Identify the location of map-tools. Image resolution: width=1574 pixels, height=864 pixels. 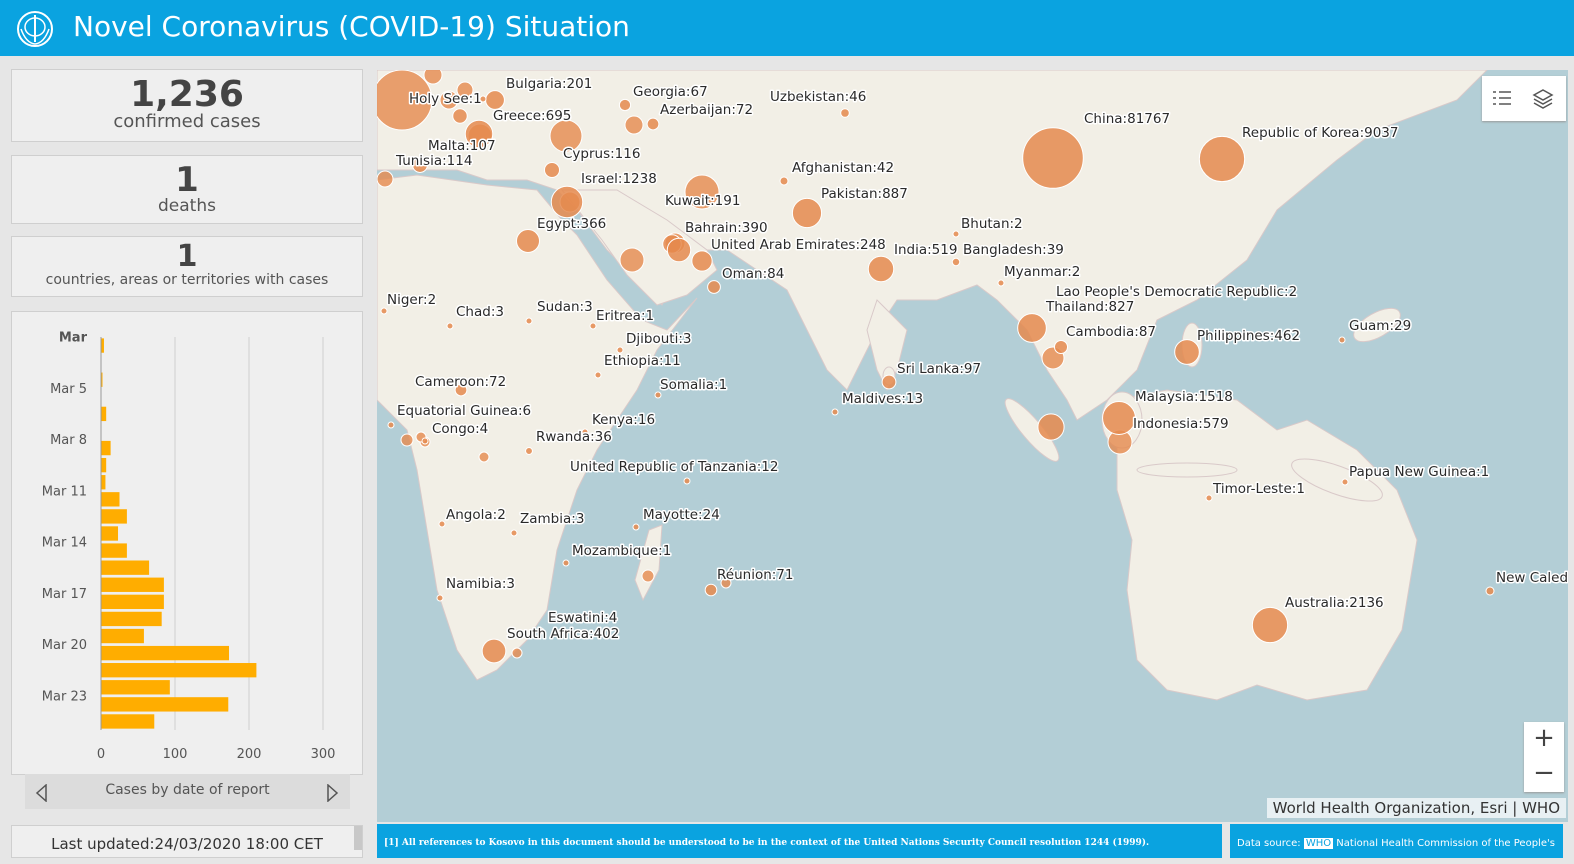
(1524, 98).